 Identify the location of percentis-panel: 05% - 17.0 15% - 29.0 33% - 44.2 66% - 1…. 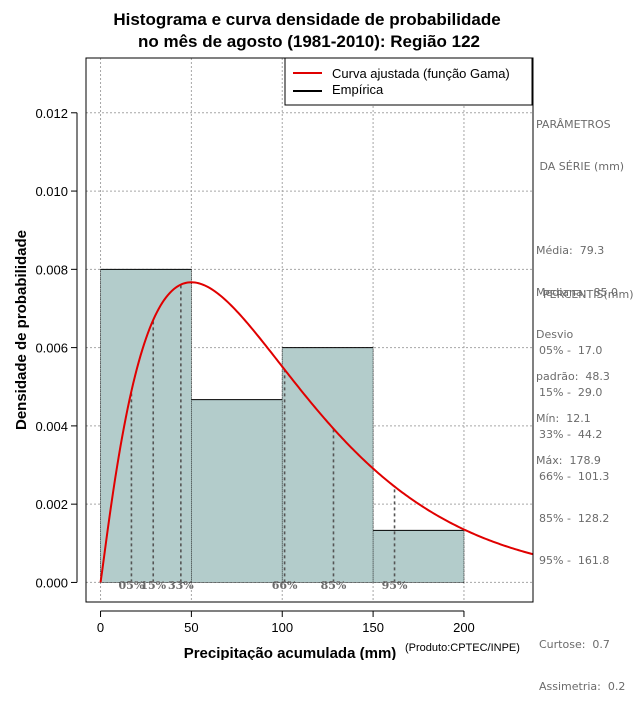
(582, 512).